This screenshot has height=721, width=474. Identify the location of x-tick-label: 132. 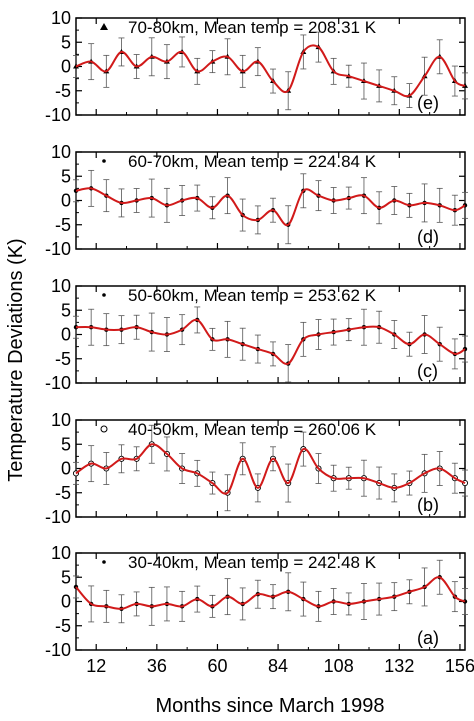
(399, 666).